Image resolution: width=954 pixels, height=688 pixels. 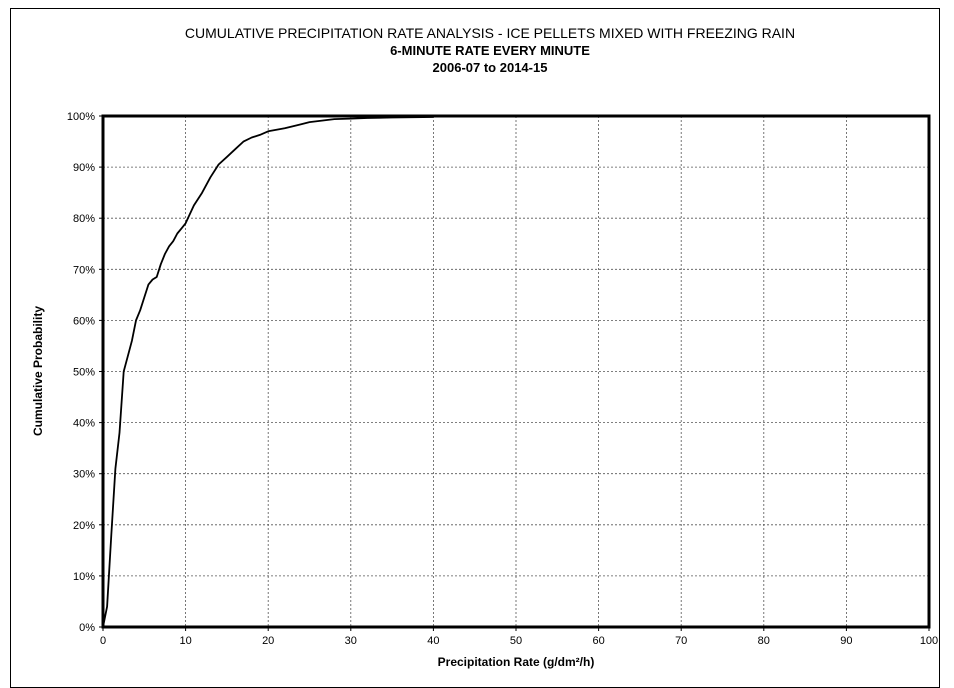 What do you see at coordinates (81, 117) in the screenshot?
I see `y-tick-label: 100%` at bounding box center [81, 117].